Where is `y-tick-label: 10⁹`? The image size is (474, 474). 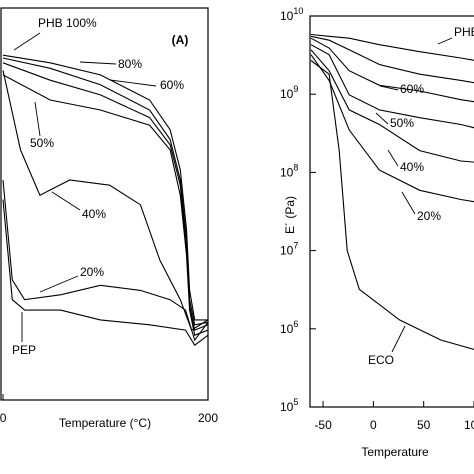
y-tick-label: 10⁹ is located at coordinates (289, 92).